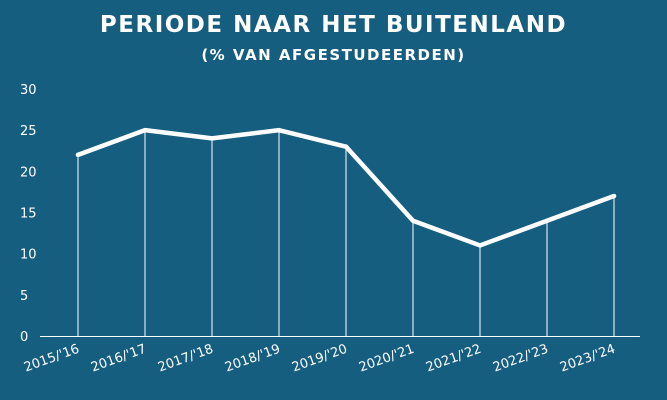 The image size is (667, 400). I want to click on x-tick-label: 2019/'20, so click(319, 359).